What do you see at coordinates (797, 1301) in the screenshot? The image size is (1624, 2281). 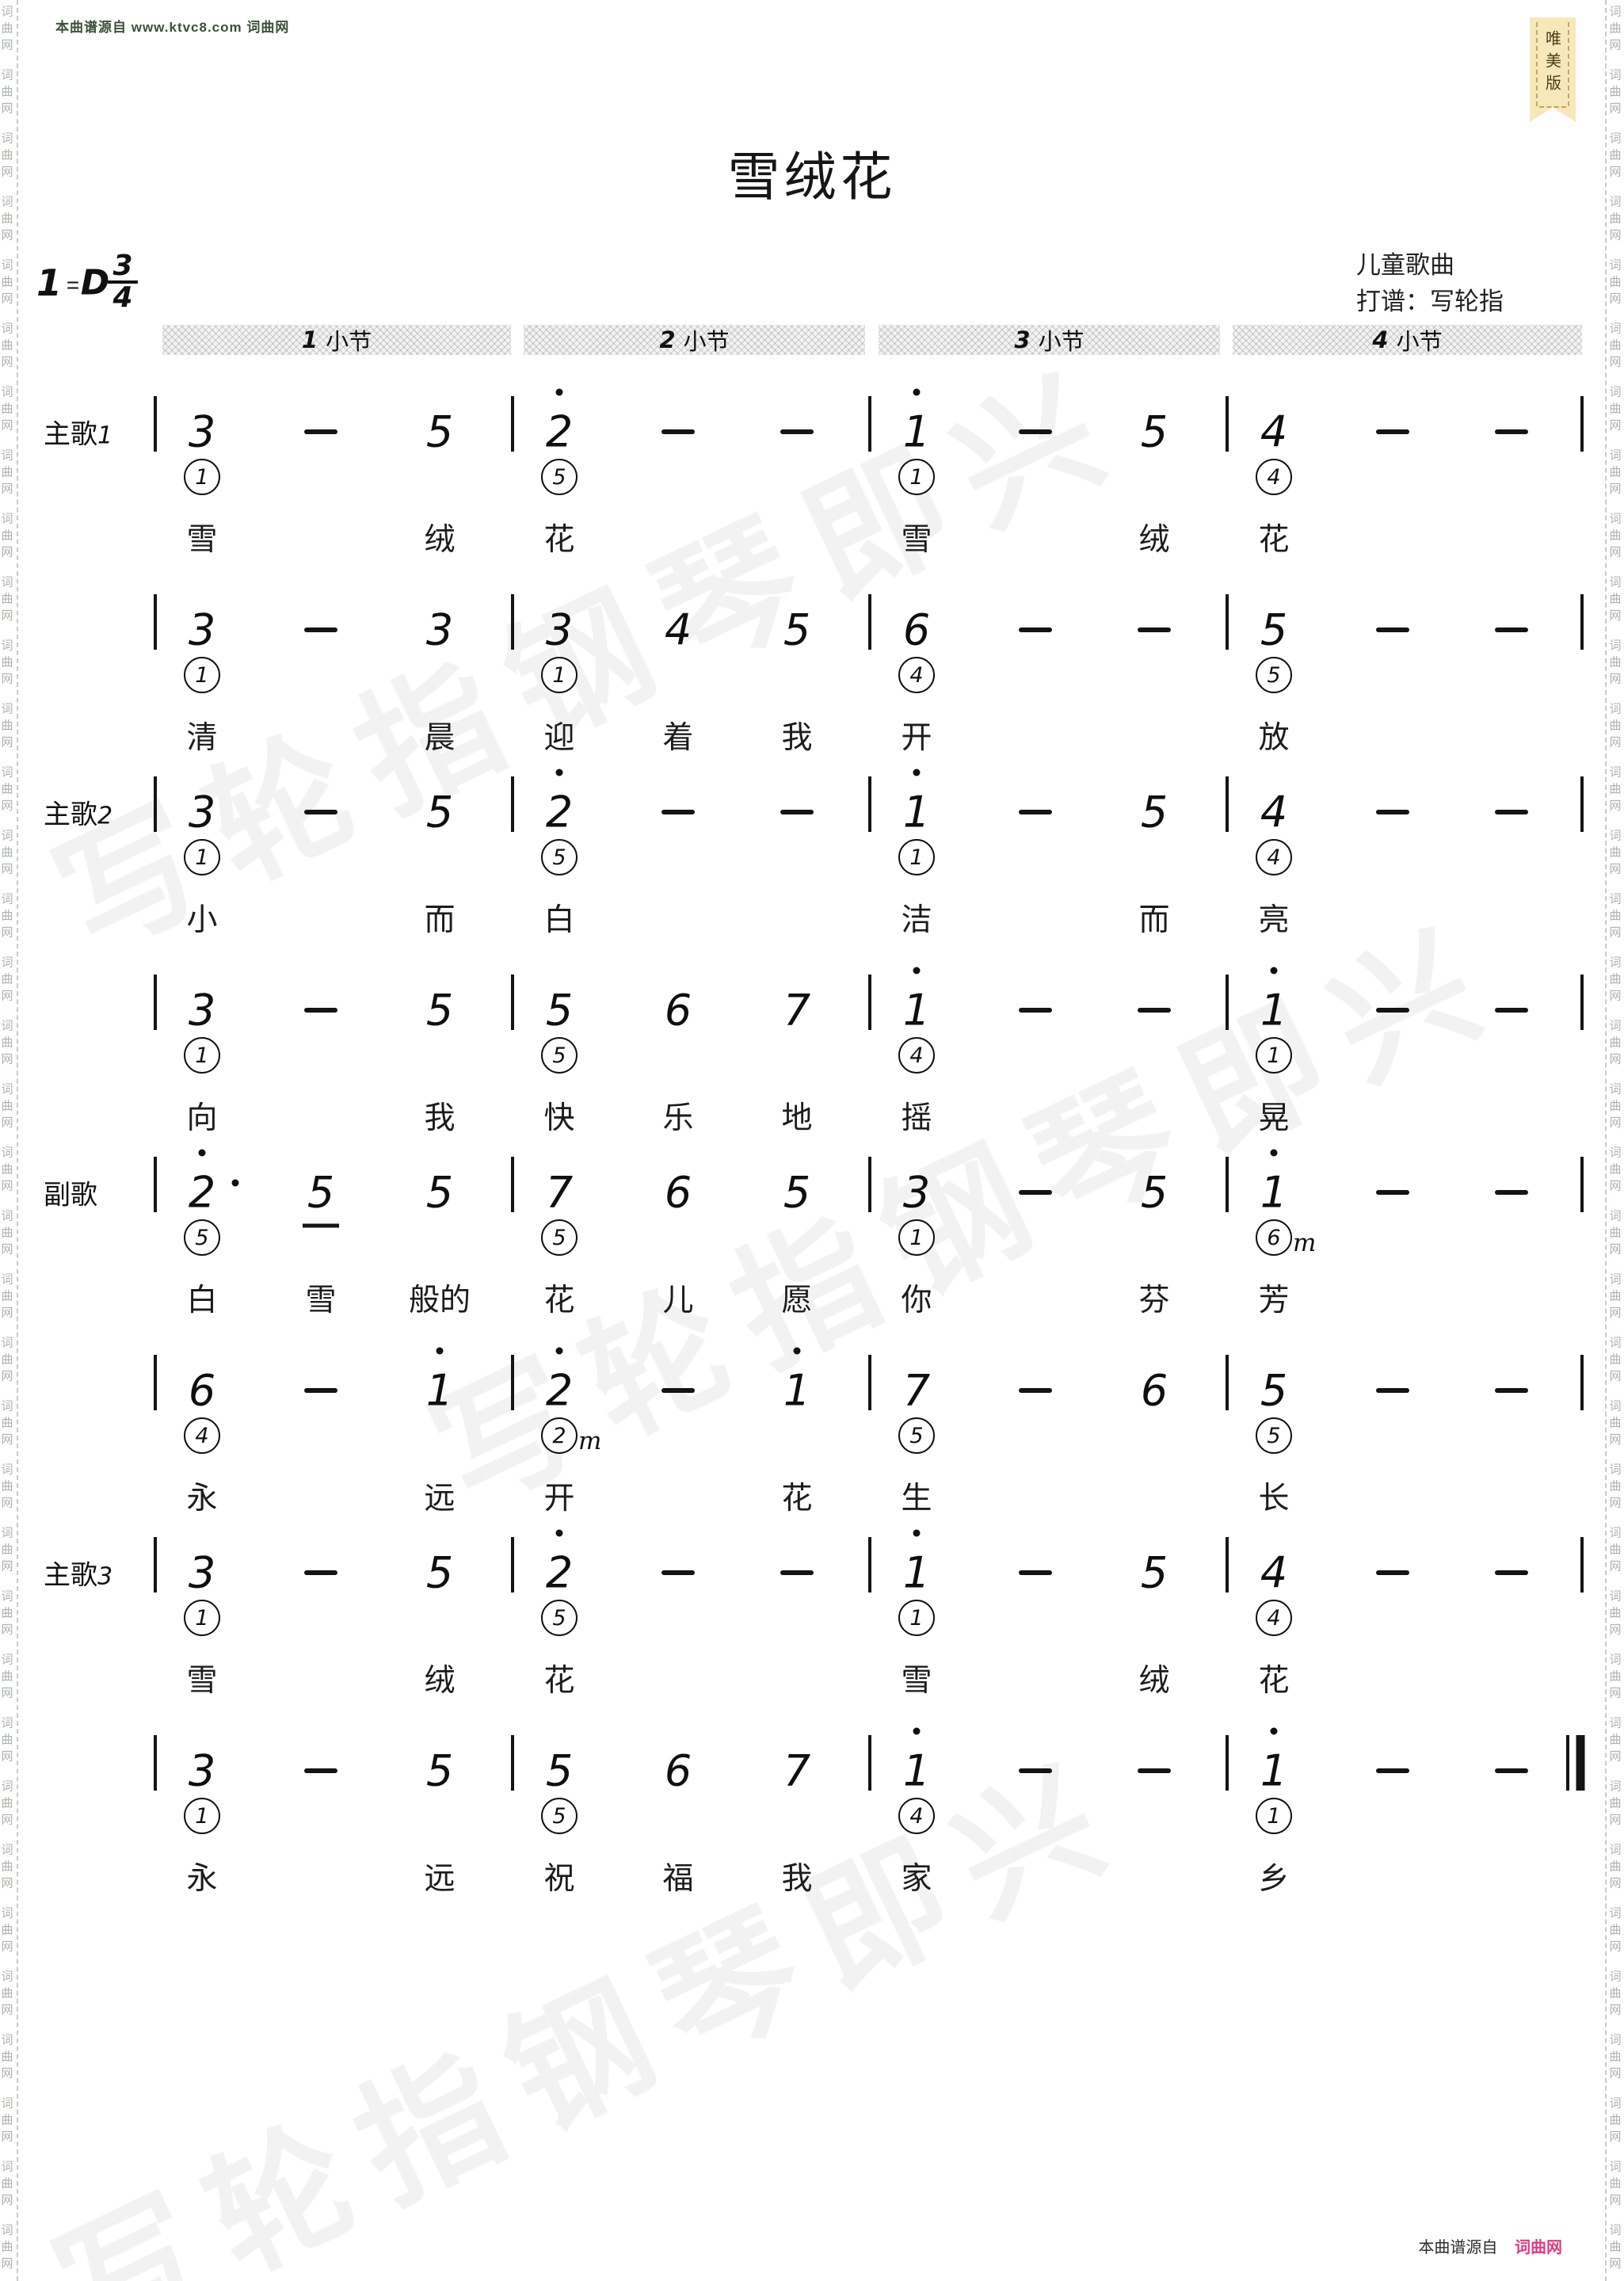 I see `lyric-syllable: 愿` at bounding box center [797, 1301].